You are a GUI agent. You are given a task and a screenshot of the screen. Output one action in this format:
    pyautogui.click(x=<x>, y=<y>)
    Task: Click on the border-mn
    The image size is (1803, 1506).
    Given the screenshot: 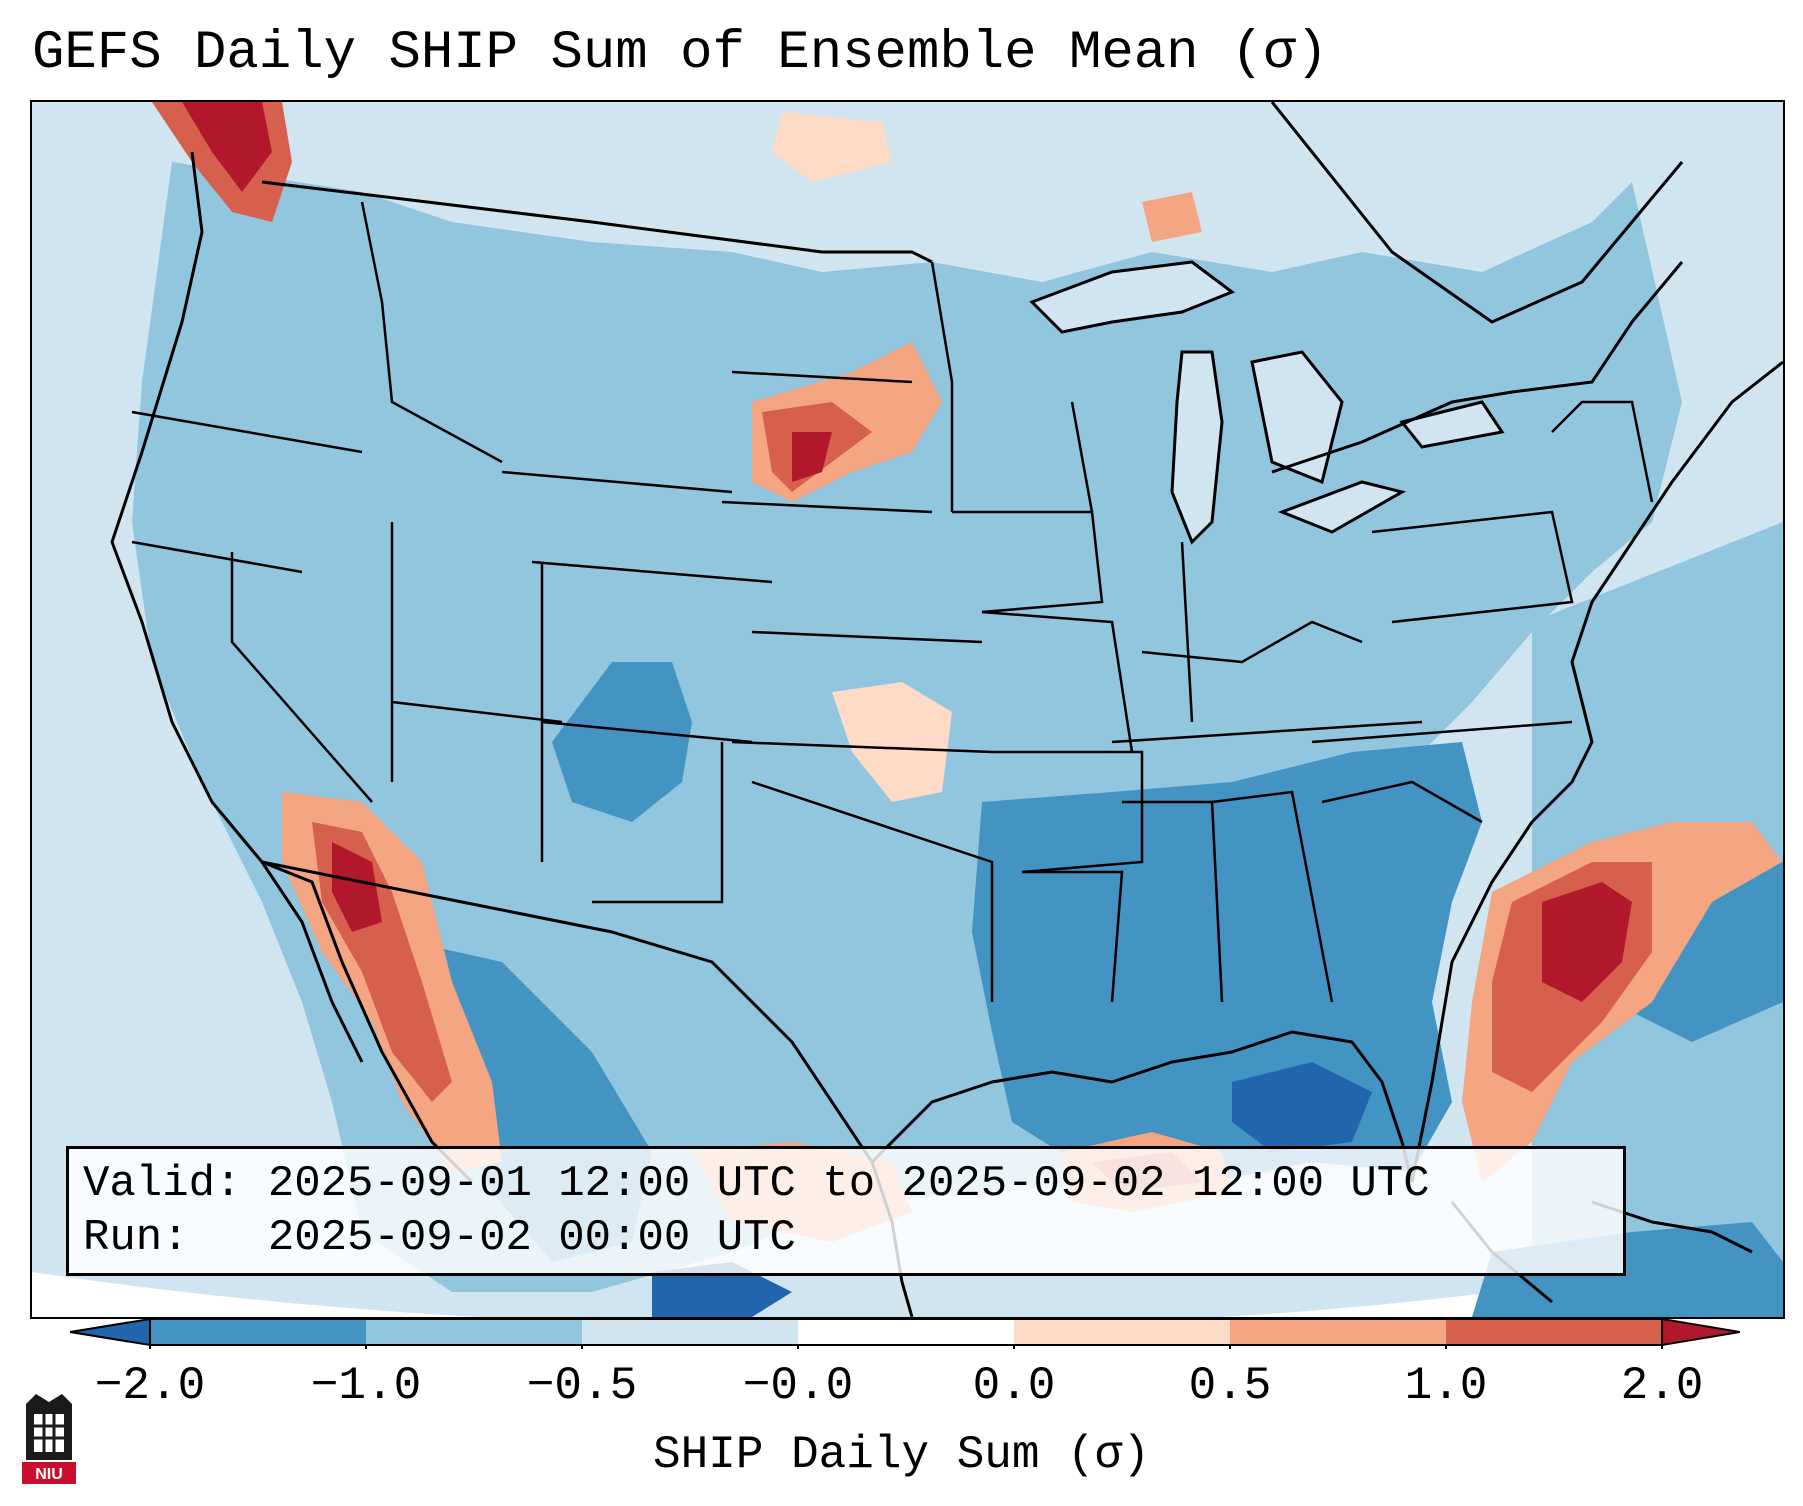 What is the action you would take?
    pyautogui.click(x=942, y=386)
    